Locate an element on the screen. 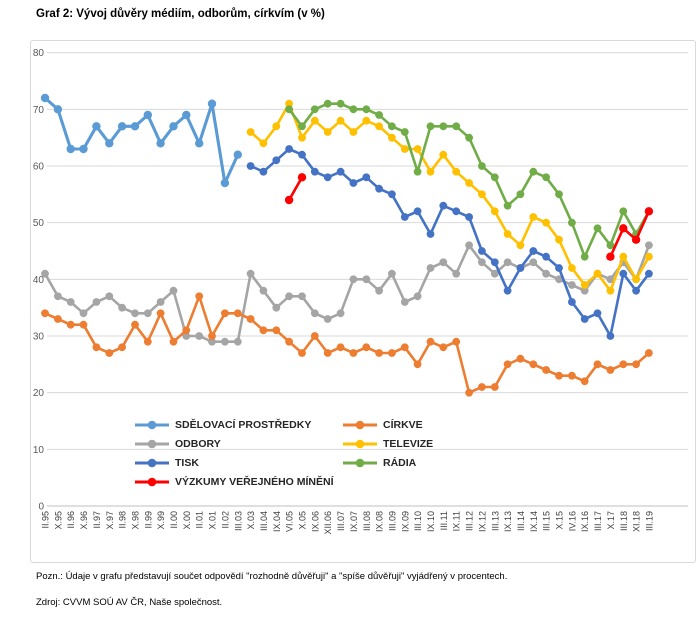 This screenshot has width=700, height=617. legend-item: RÁDIA is located at coordinates (387, 463).